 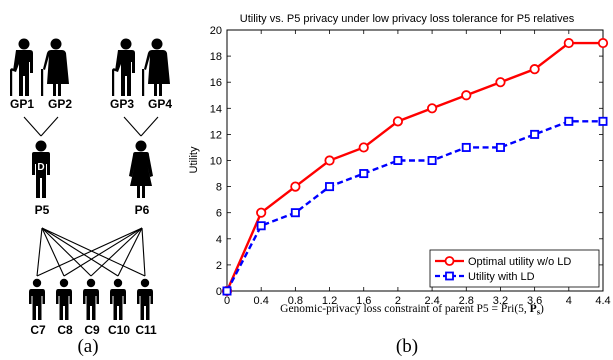 I want to click on legend-label-ld: Utility with LD, so click(x=501, y=277).